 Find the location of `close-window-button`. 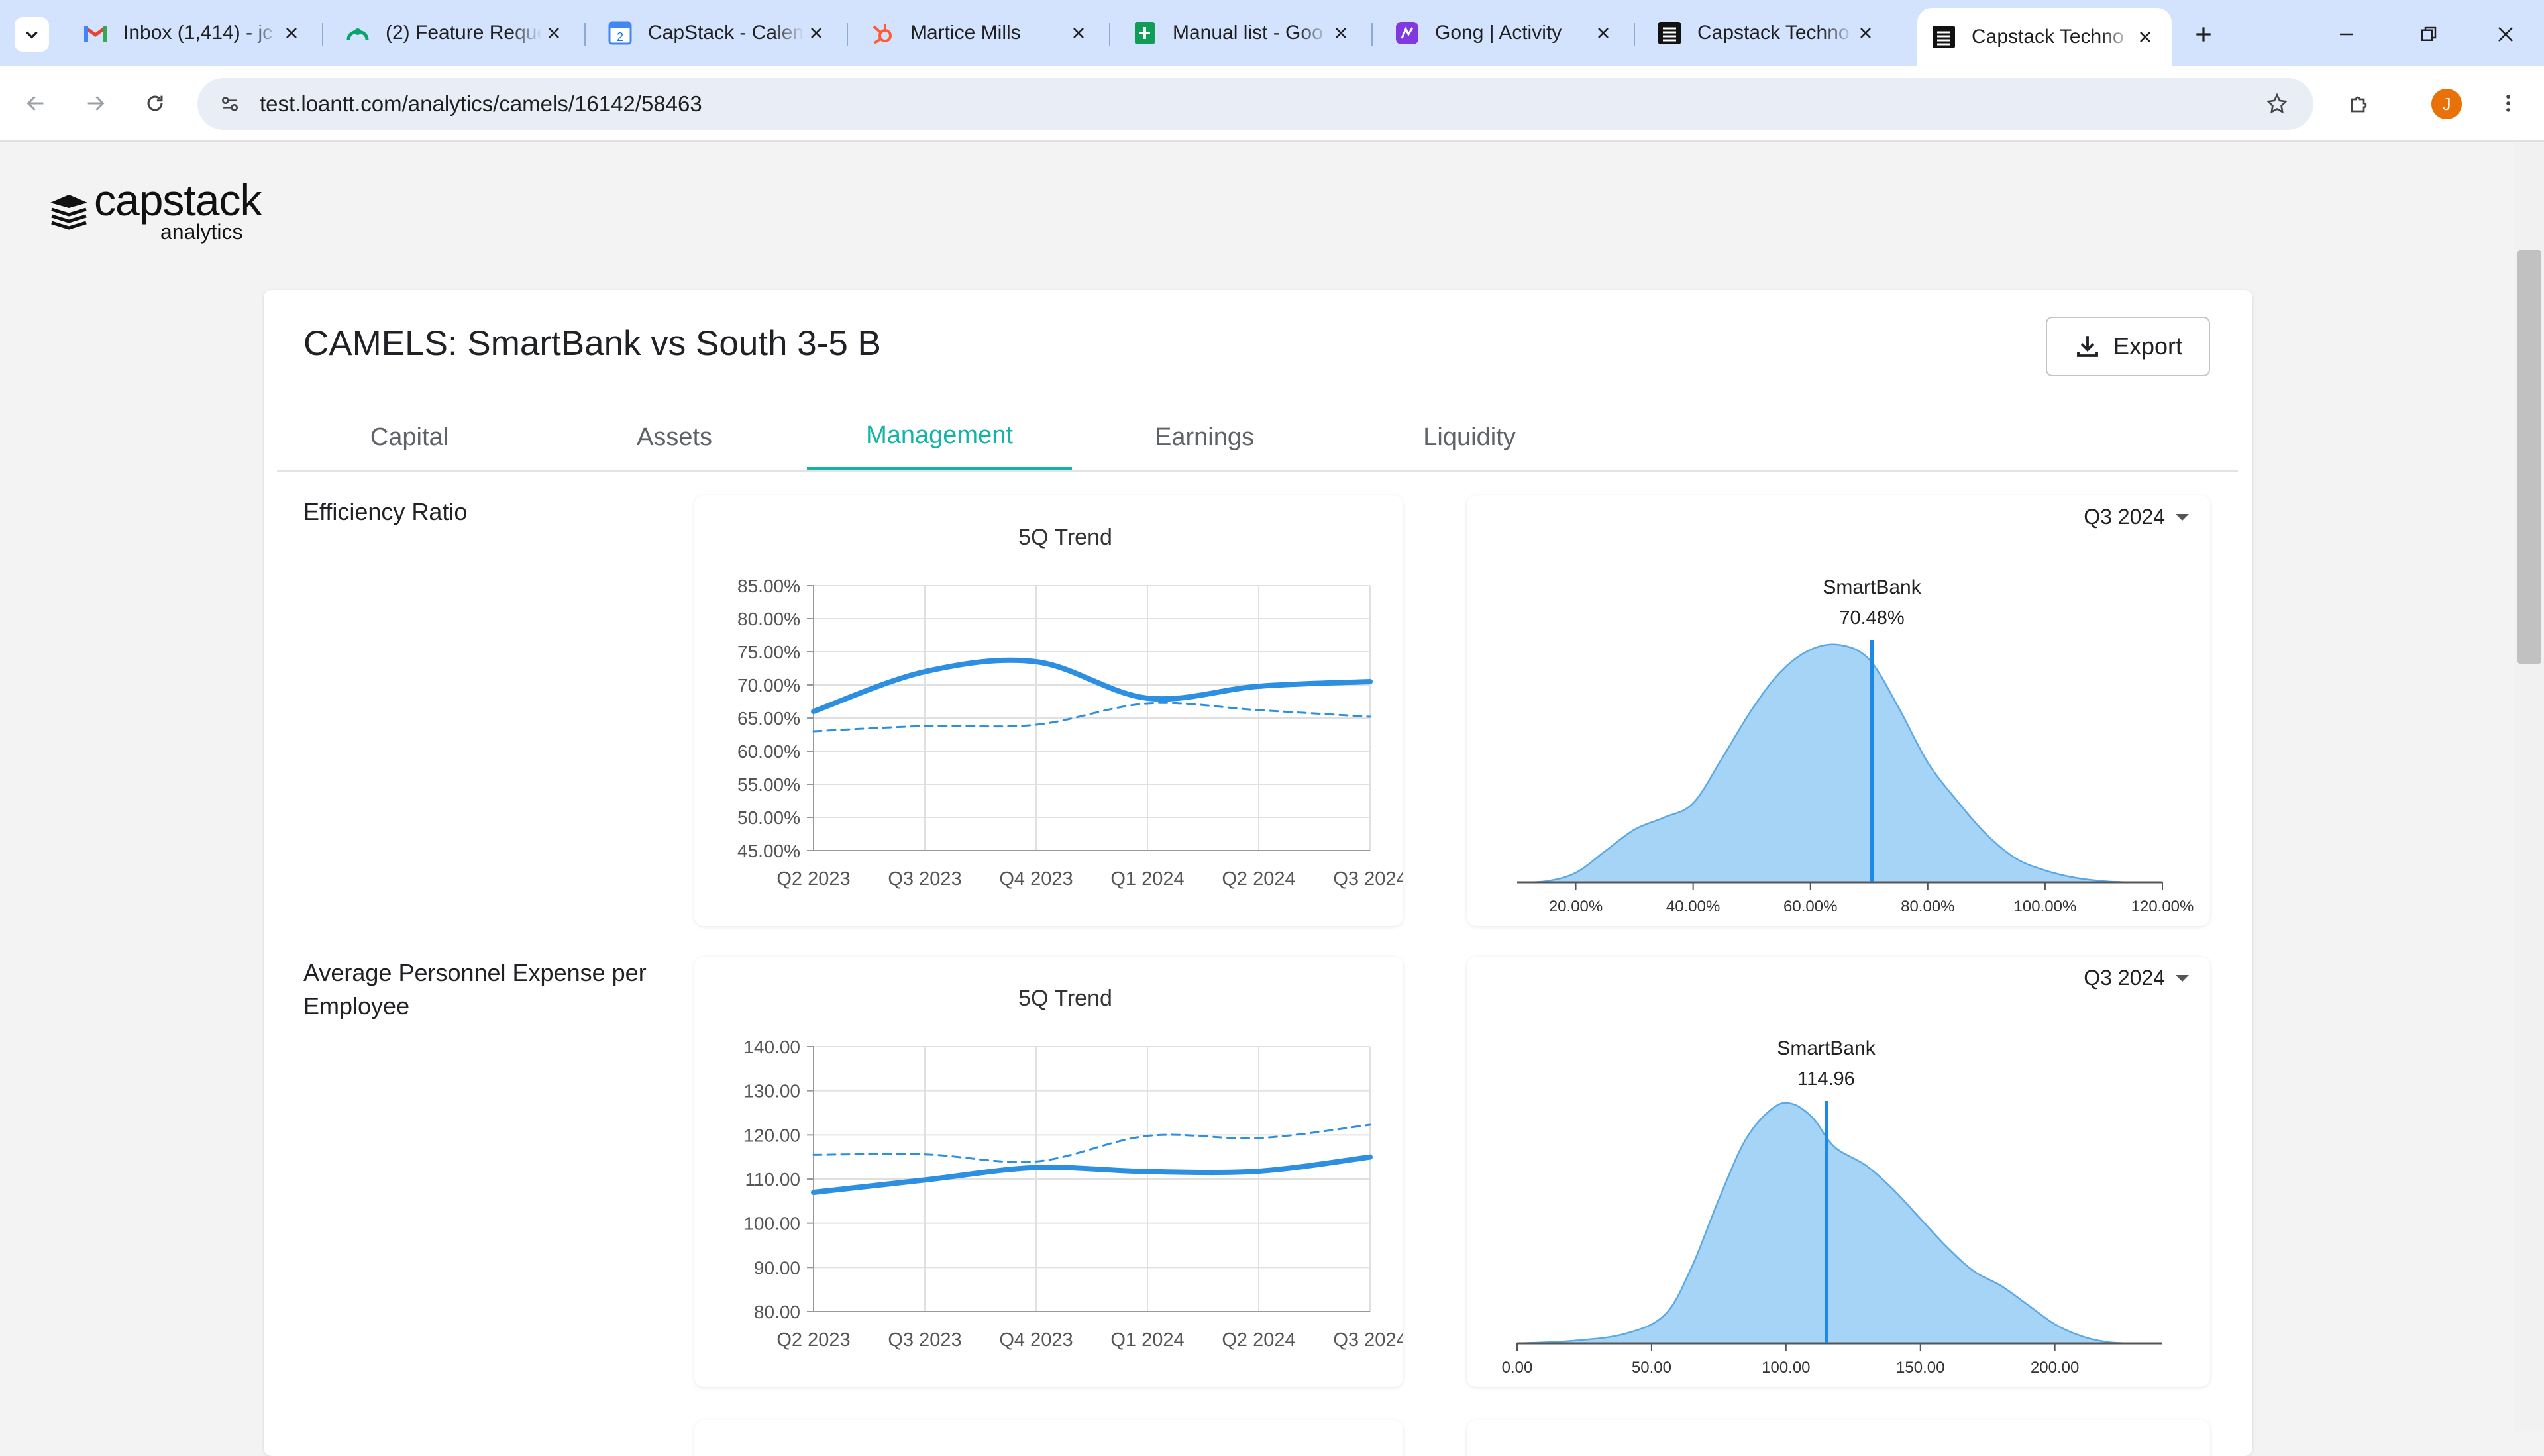

close-window-button is located at coordinates (2505, 34).